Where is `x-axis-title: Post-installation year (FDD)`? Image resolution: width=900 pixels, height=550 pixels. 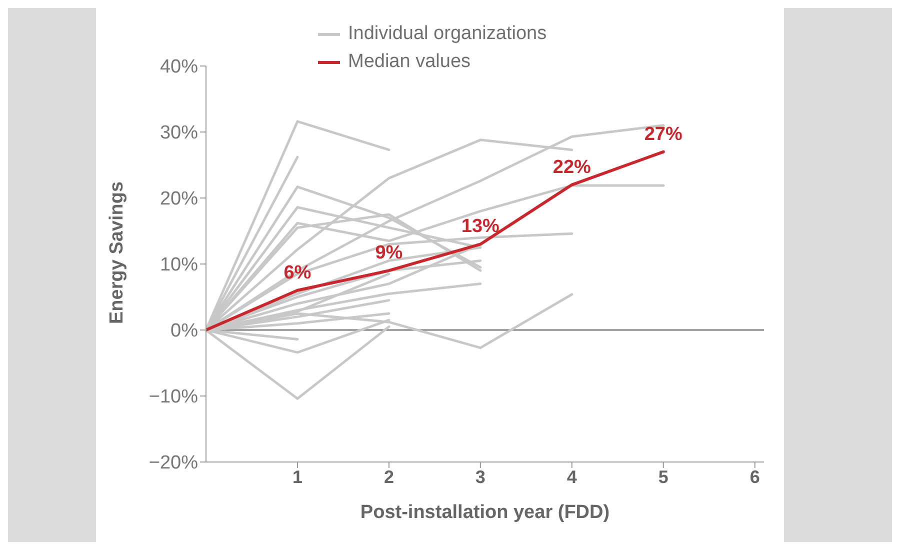
x-axis-title: Post-installation year (FDD) is located at coordinates (485, 512).